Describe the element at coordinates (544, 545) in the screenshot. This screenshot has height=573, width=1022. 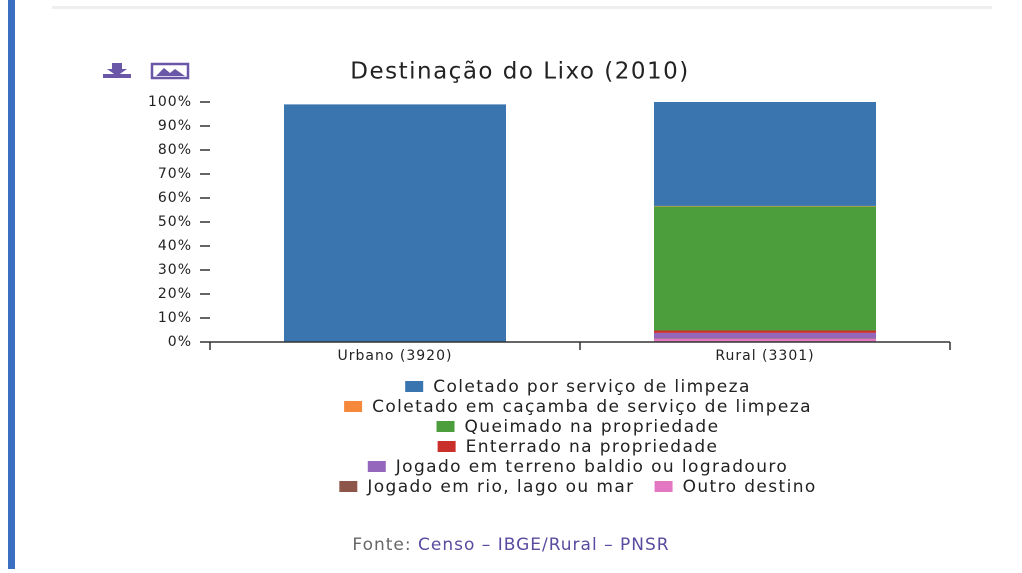
I see `source-text: Censo – IBGE/Rural – PNSR` at that location.